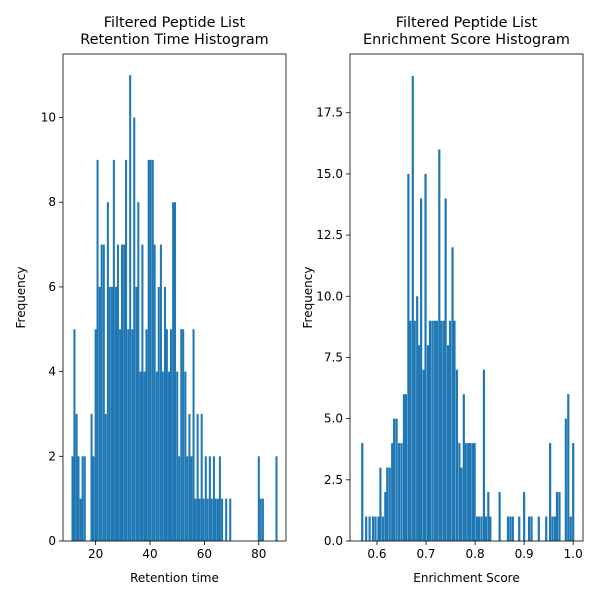  What do you see at coordinates (174, 578) in the screenshot?
I see `x-axis-label: Retention time` at bounding box center [174, 578].